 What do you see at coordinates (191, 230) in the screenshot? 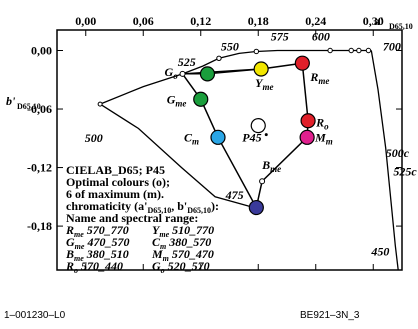
I see `legend-range-value: 510_770` at bounding box center [191, 230].